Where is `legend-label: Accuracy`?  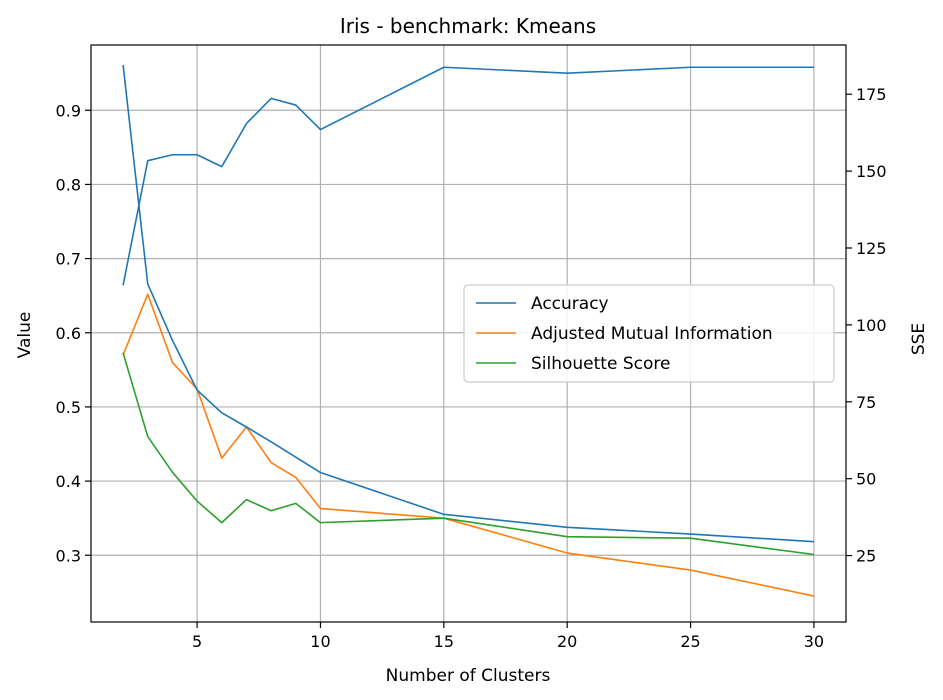
legend-label: Accuracy is located at coordinates (570, 304).